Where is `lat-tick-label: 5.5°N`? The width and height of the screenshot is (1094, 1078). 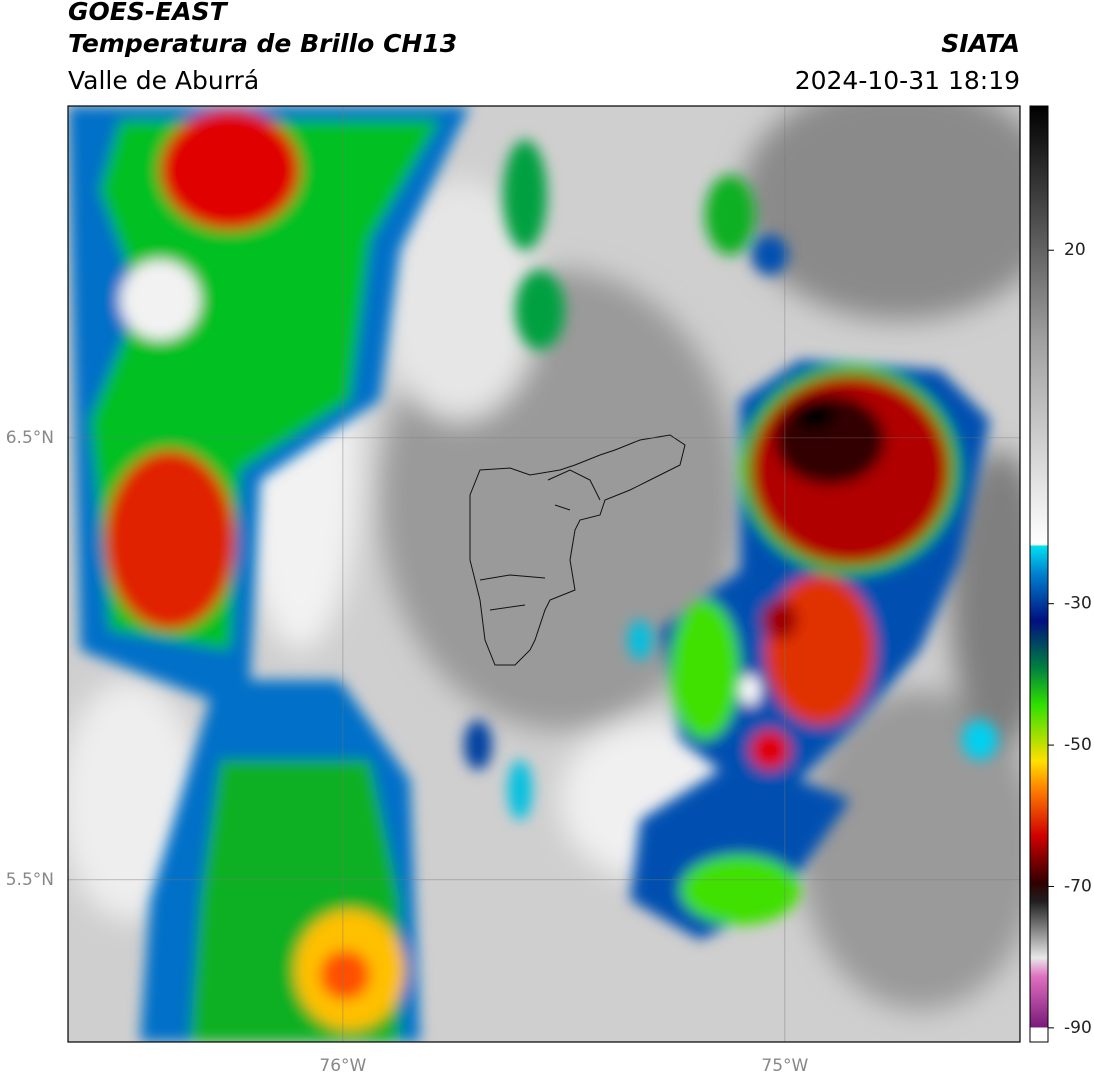 lat-tick-label: 5.5°N is located at coordinates (30, 880).